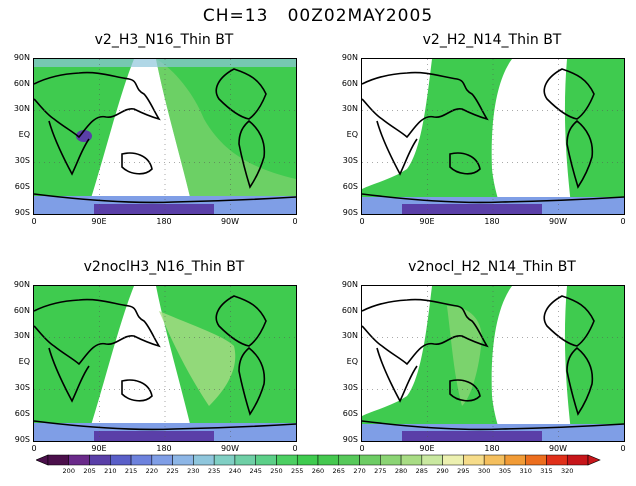 Image resolution: width=636 pixels, height=486 pixels. Describe the element at coordinates (318, 471) in the screenshot. I see `colorbar-tick-label: 260` at that location.